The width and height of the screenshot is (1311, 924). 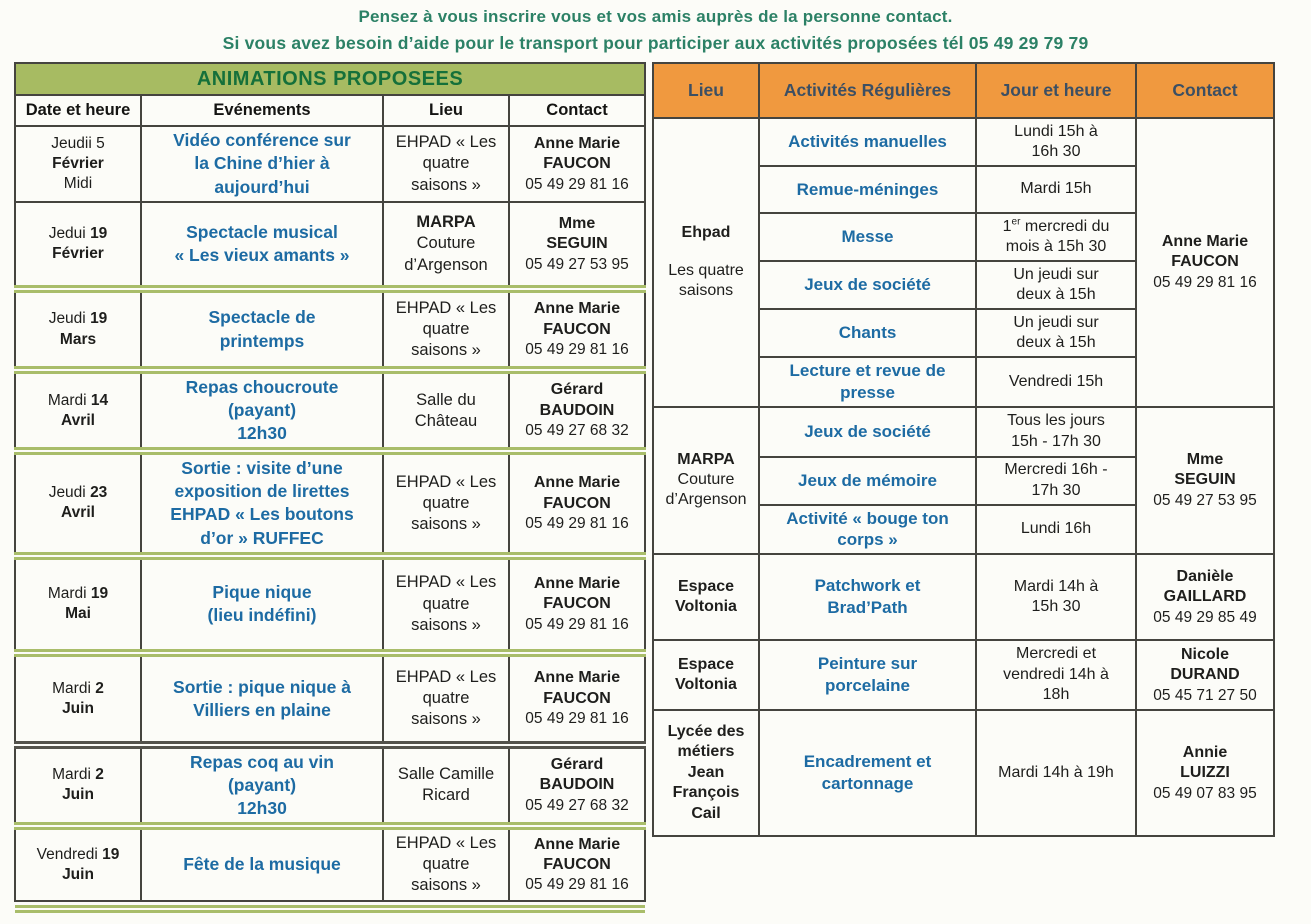 What do you see at coordinates (577, 805) in the screenshot?
I see `contact-phone: 05 49 27 68 32` at bounding box center [577, 805].